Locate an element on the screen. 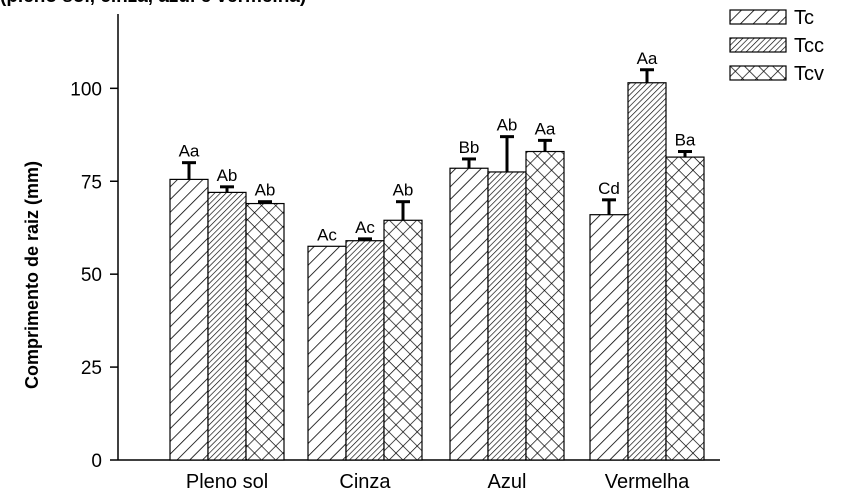 The height and width of the screenshot is (493, 846). legend-label: Tcv is located at coordinates (809, 74).